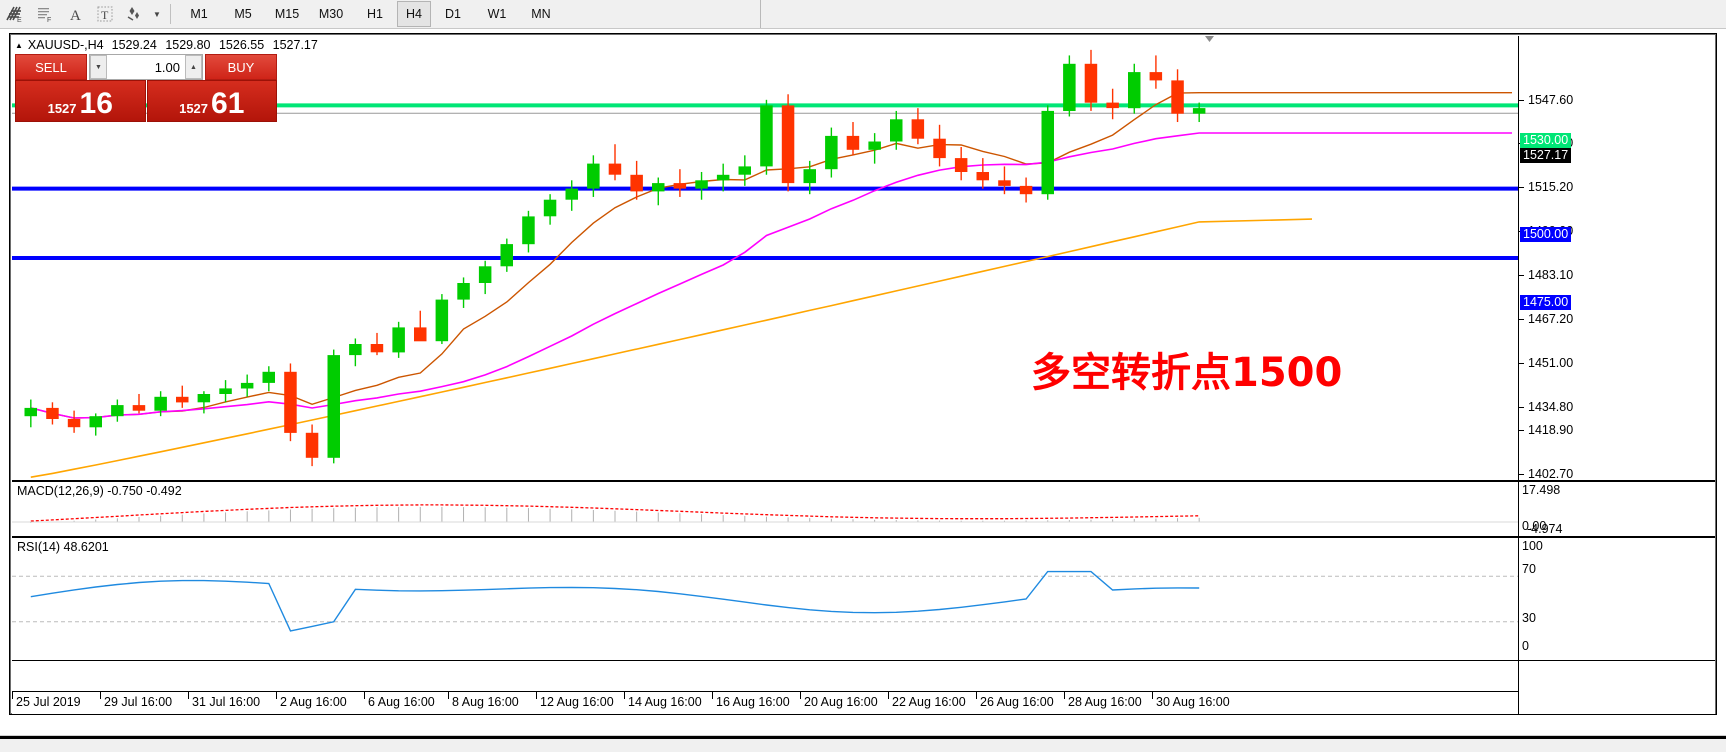 The image size is (1726, 752). I want to click on volume-stepper: ▼ 1.00 ▲, so click(146, 67).